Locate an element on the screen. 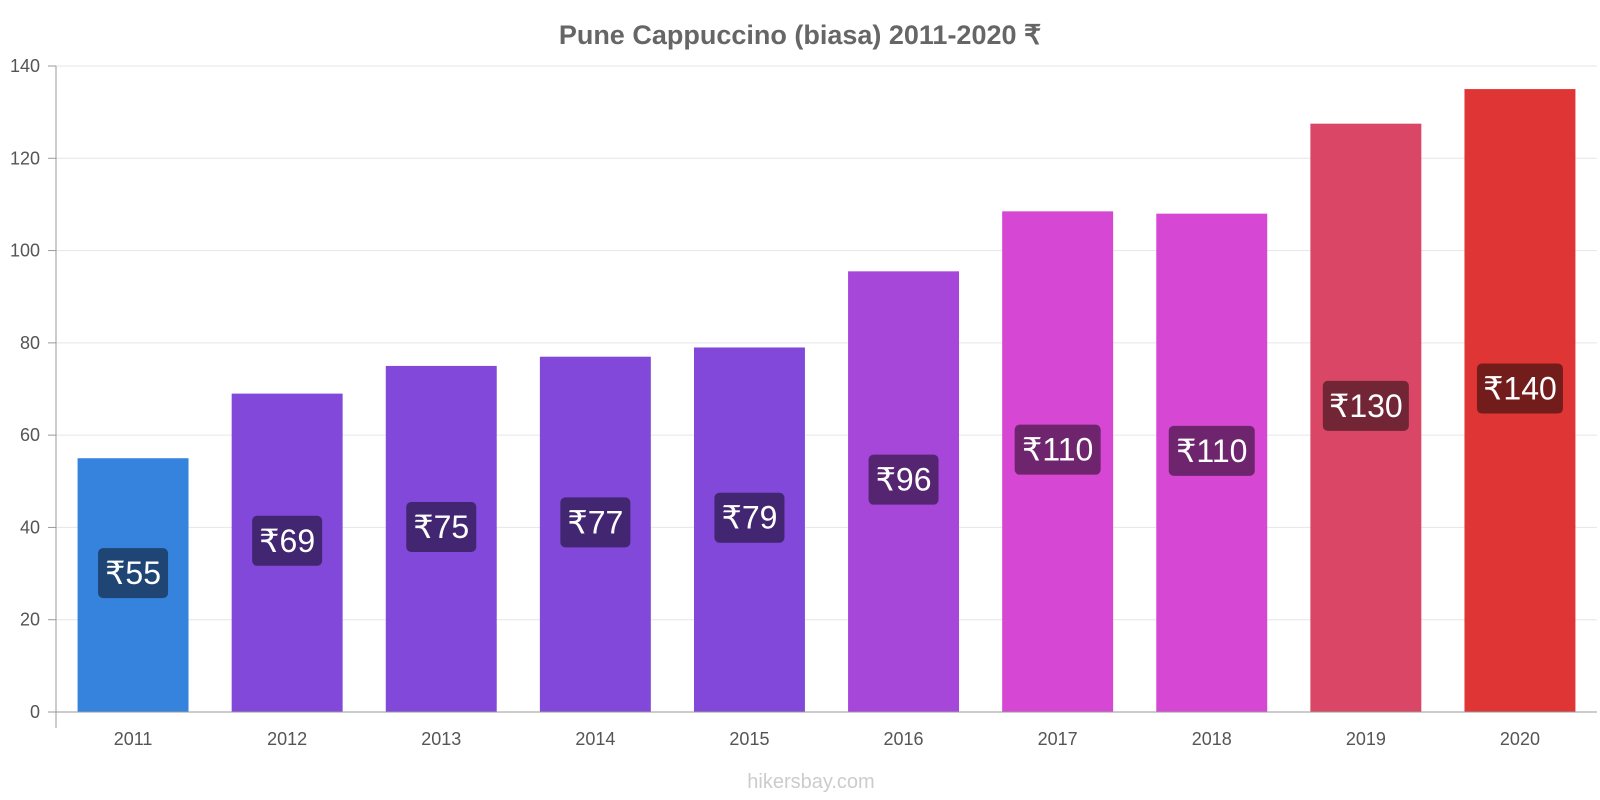 The height and width of the screenshot is (800, 1600). y-tick-label: 60 is located at coordinates (30, 435).